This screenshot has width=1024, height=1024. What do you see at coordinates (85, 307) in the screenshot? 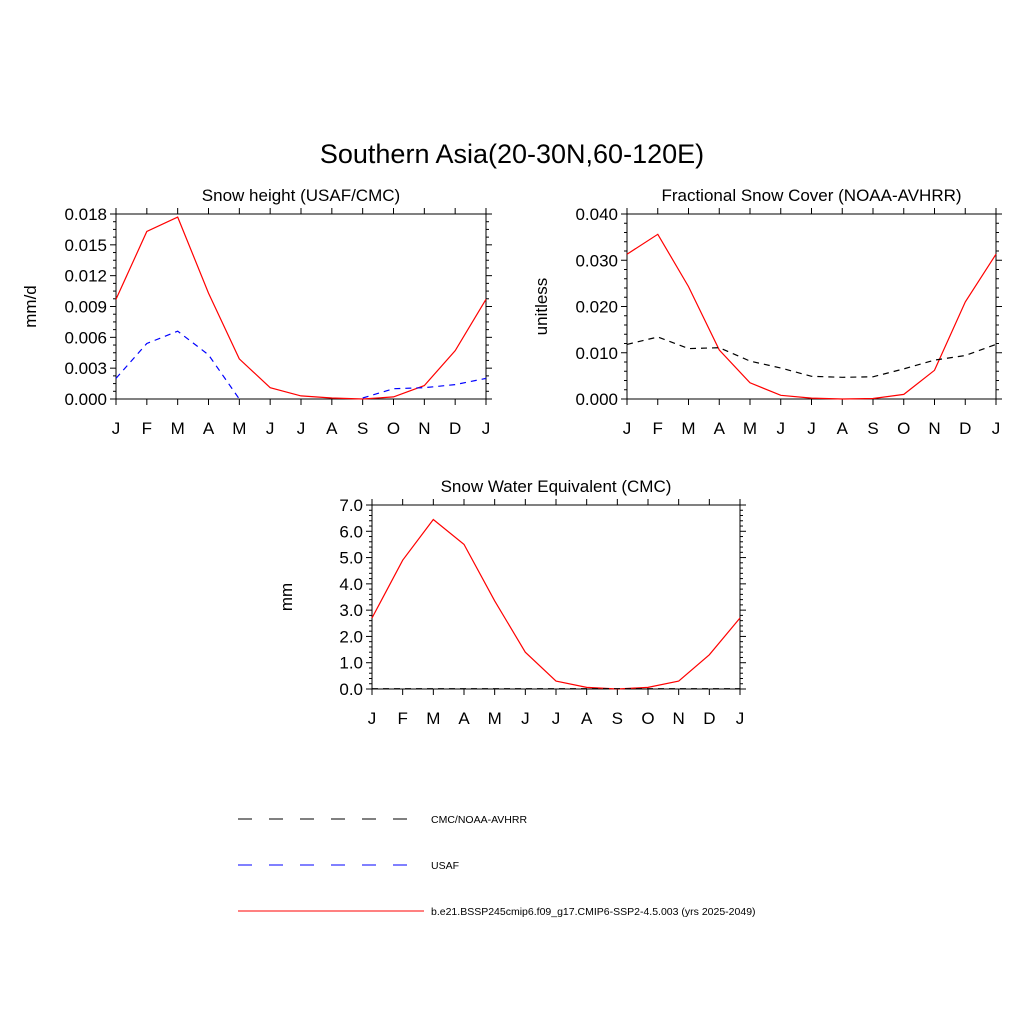
I see `y-tick-label: 0.009` at bounding box center [85, 307].